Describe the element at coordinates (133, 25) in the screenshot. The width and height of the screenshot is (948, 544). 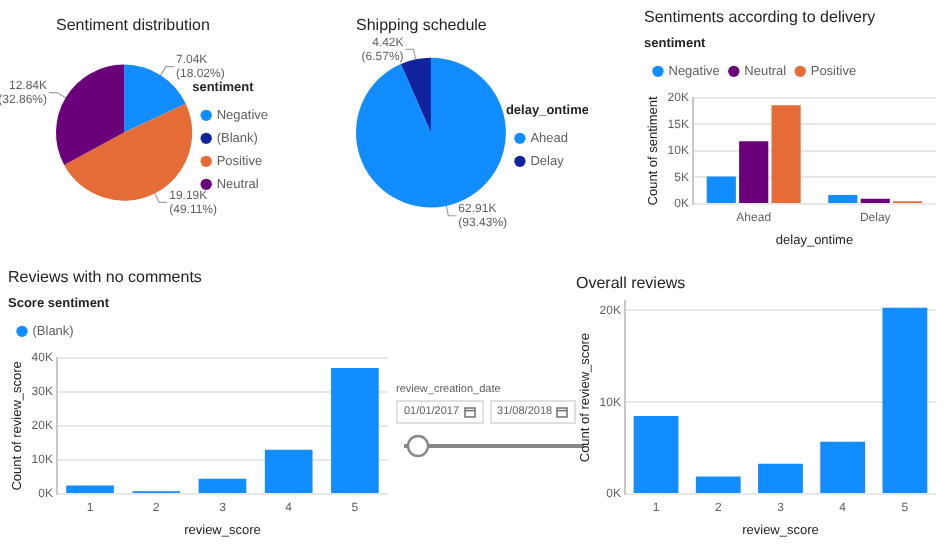
I see `chart-title: Sentiment distribution` at that location.